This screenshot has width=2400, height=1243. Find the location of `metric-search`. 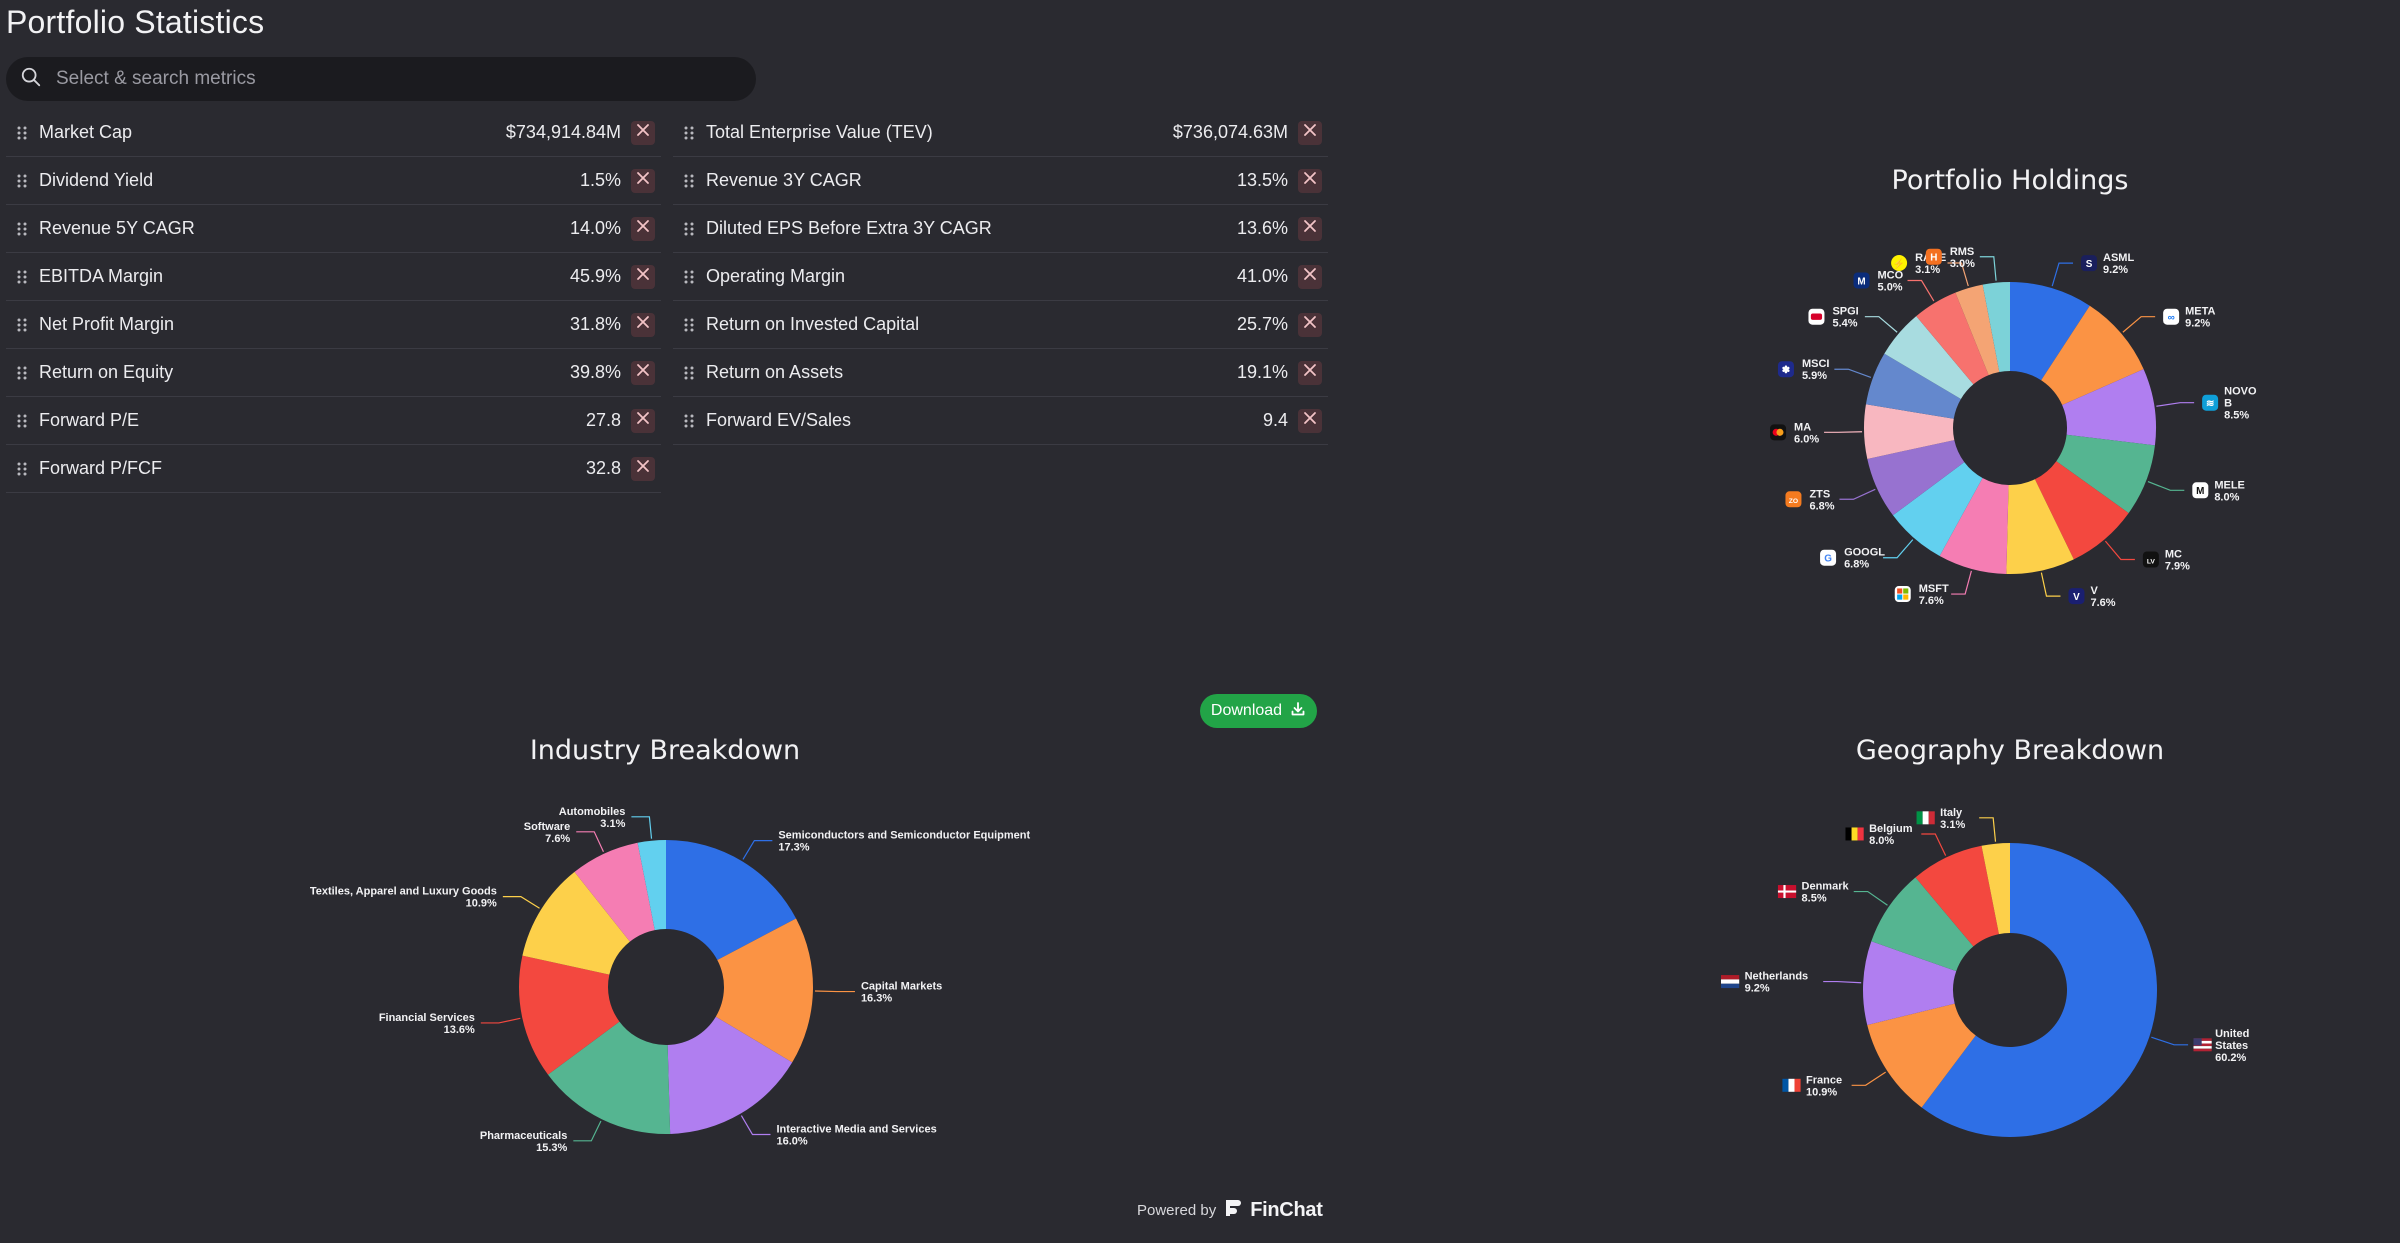

metric-search is located at coordinates (381, 79).